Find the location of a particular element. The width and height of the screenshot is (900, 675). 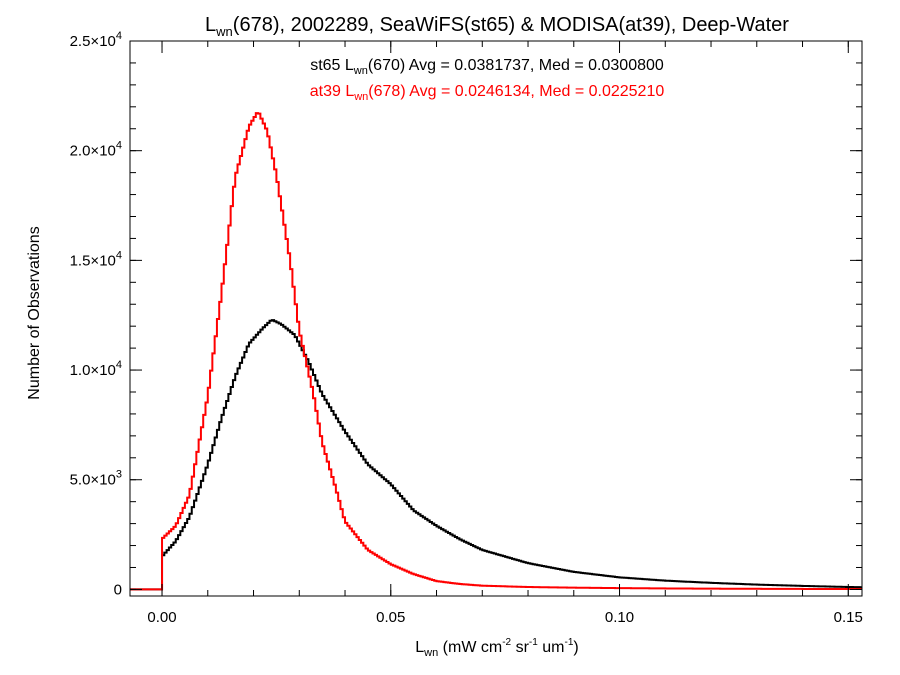

y-tick-label: 1.0×10⁴ is located at coordinates (96, 369).